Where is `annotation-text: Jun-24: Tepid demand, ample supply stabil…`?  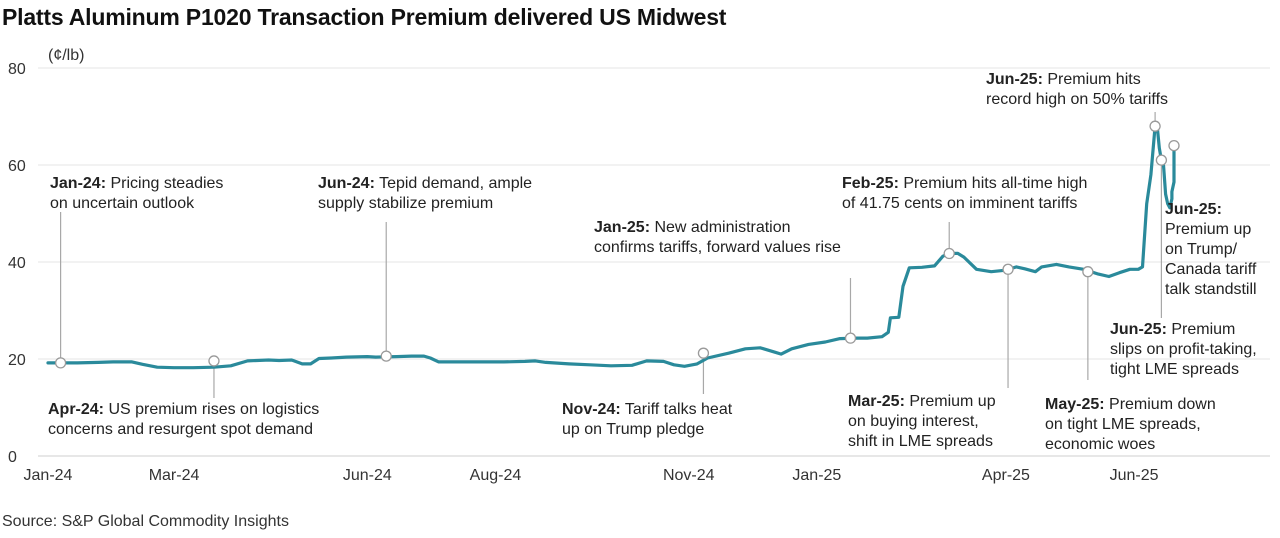 annotation-text: Jun-24: Tepid demand, ample supply stabil… is located at coordinates (425, 193).